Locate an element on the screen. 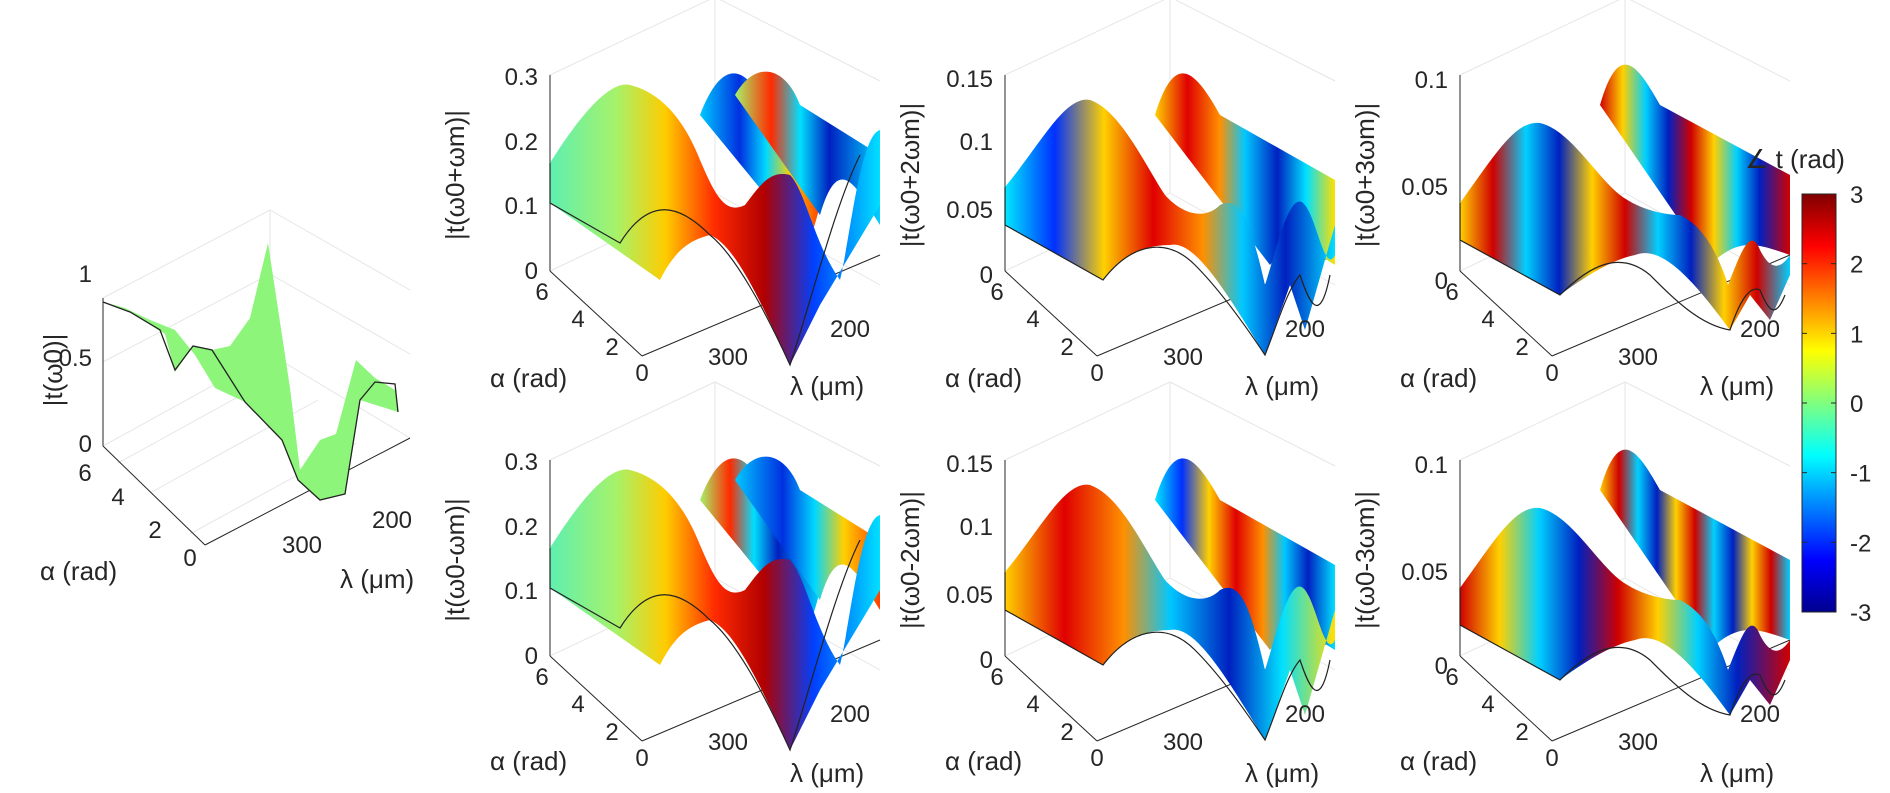 This screenshot has height=793, width=1890. m2-ytick-1: 2 is located at coordinates (1066, 732).